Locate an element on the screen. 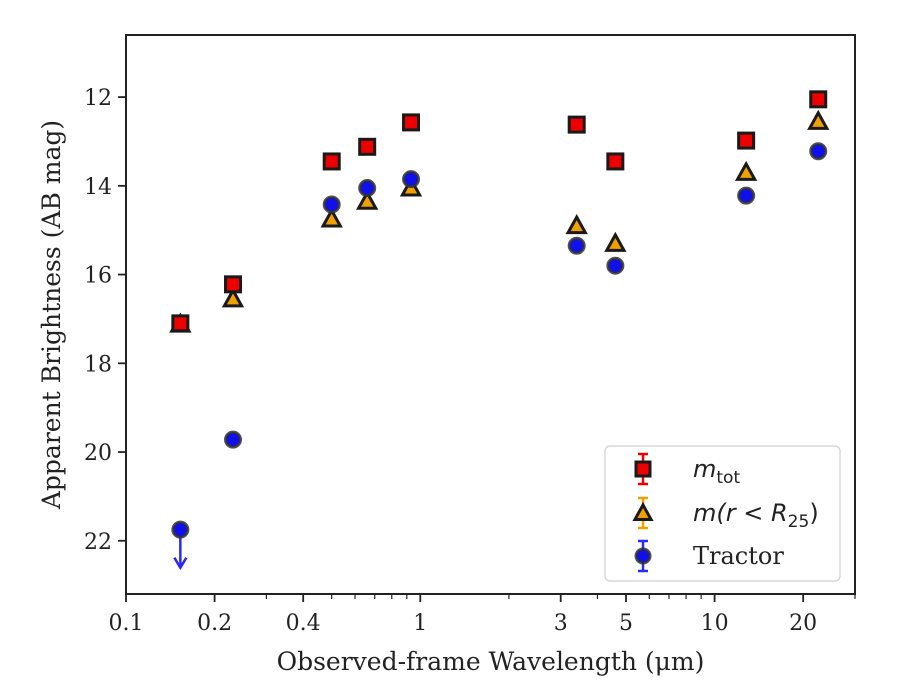 The image size is (900, 700). upper-limit-head is located at coordinates (180, 564).